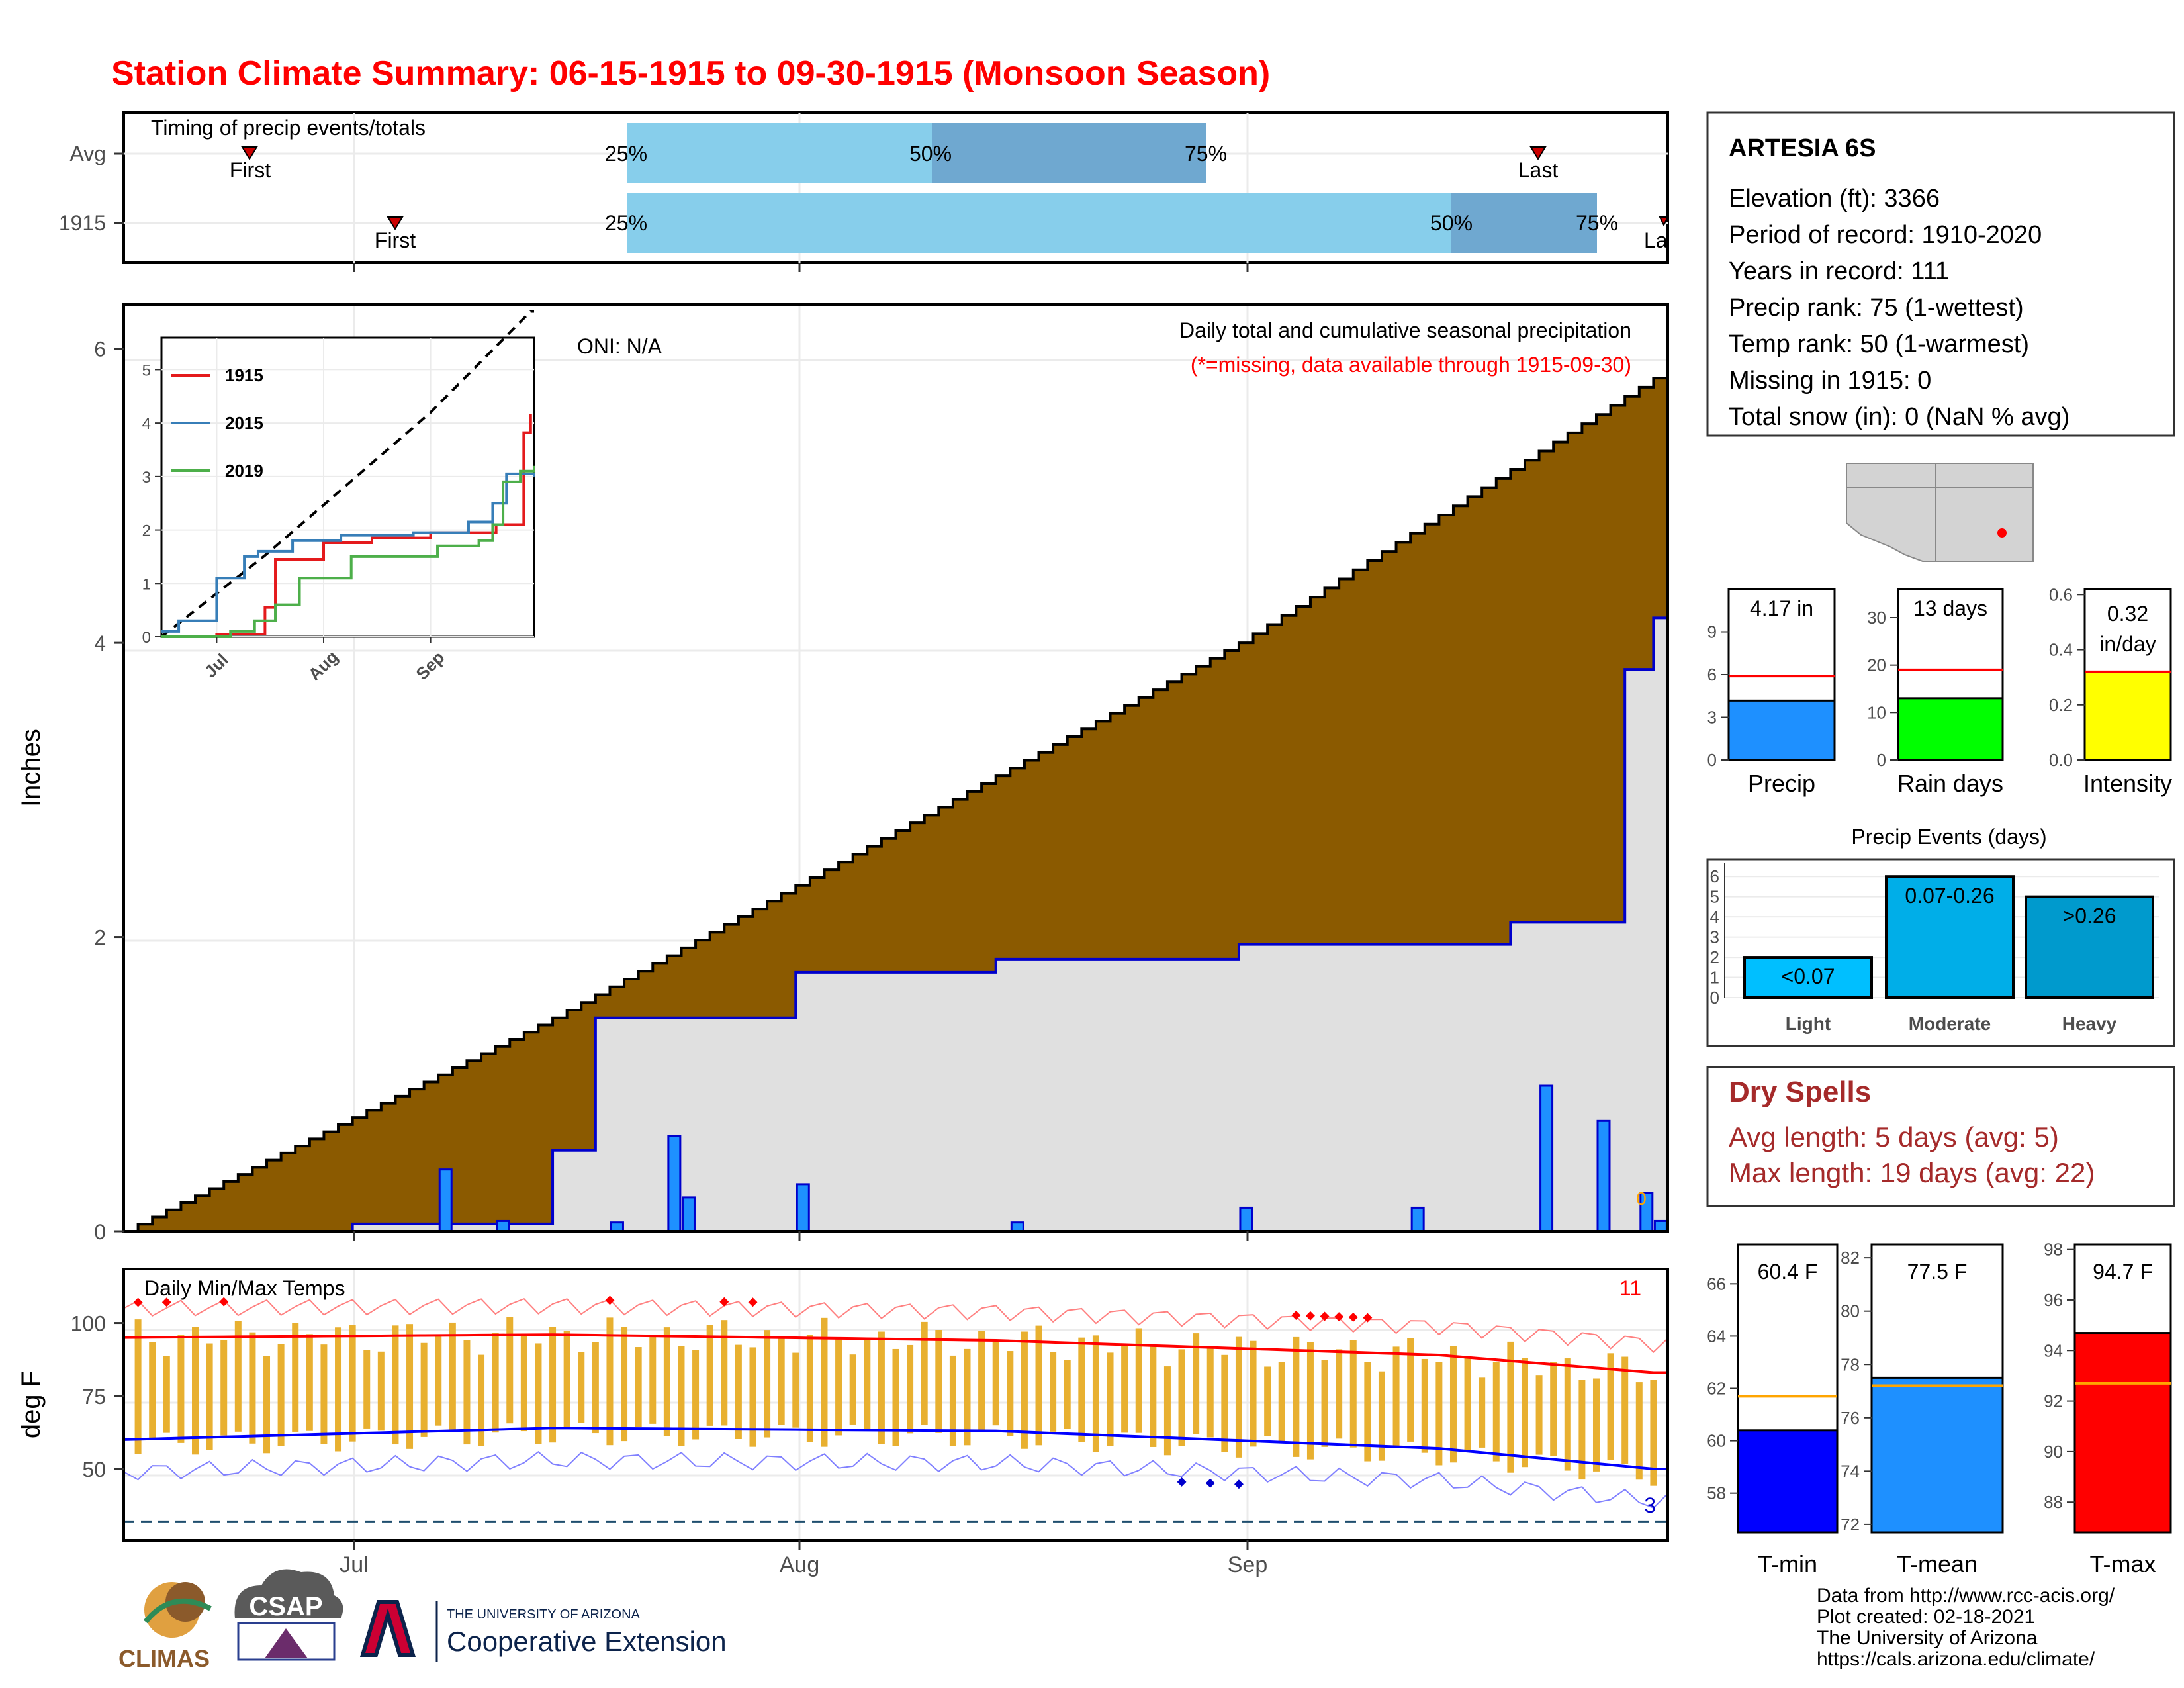 The width and height of the screenshot is (2184, 1688). Describe the element at coordinates (1715, 897) in the screenshot. I see `events-ytick: 5` at that location.